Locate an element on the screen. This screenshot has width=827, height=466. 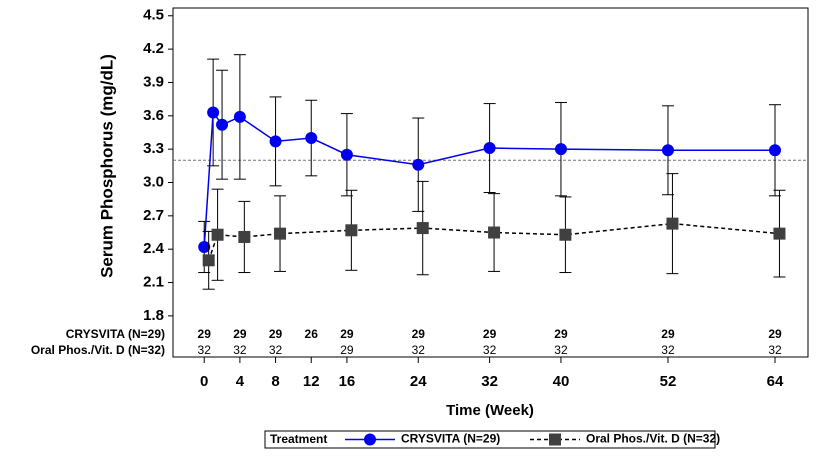
x-tick-label: 40 is located at coordinates (561, 381).